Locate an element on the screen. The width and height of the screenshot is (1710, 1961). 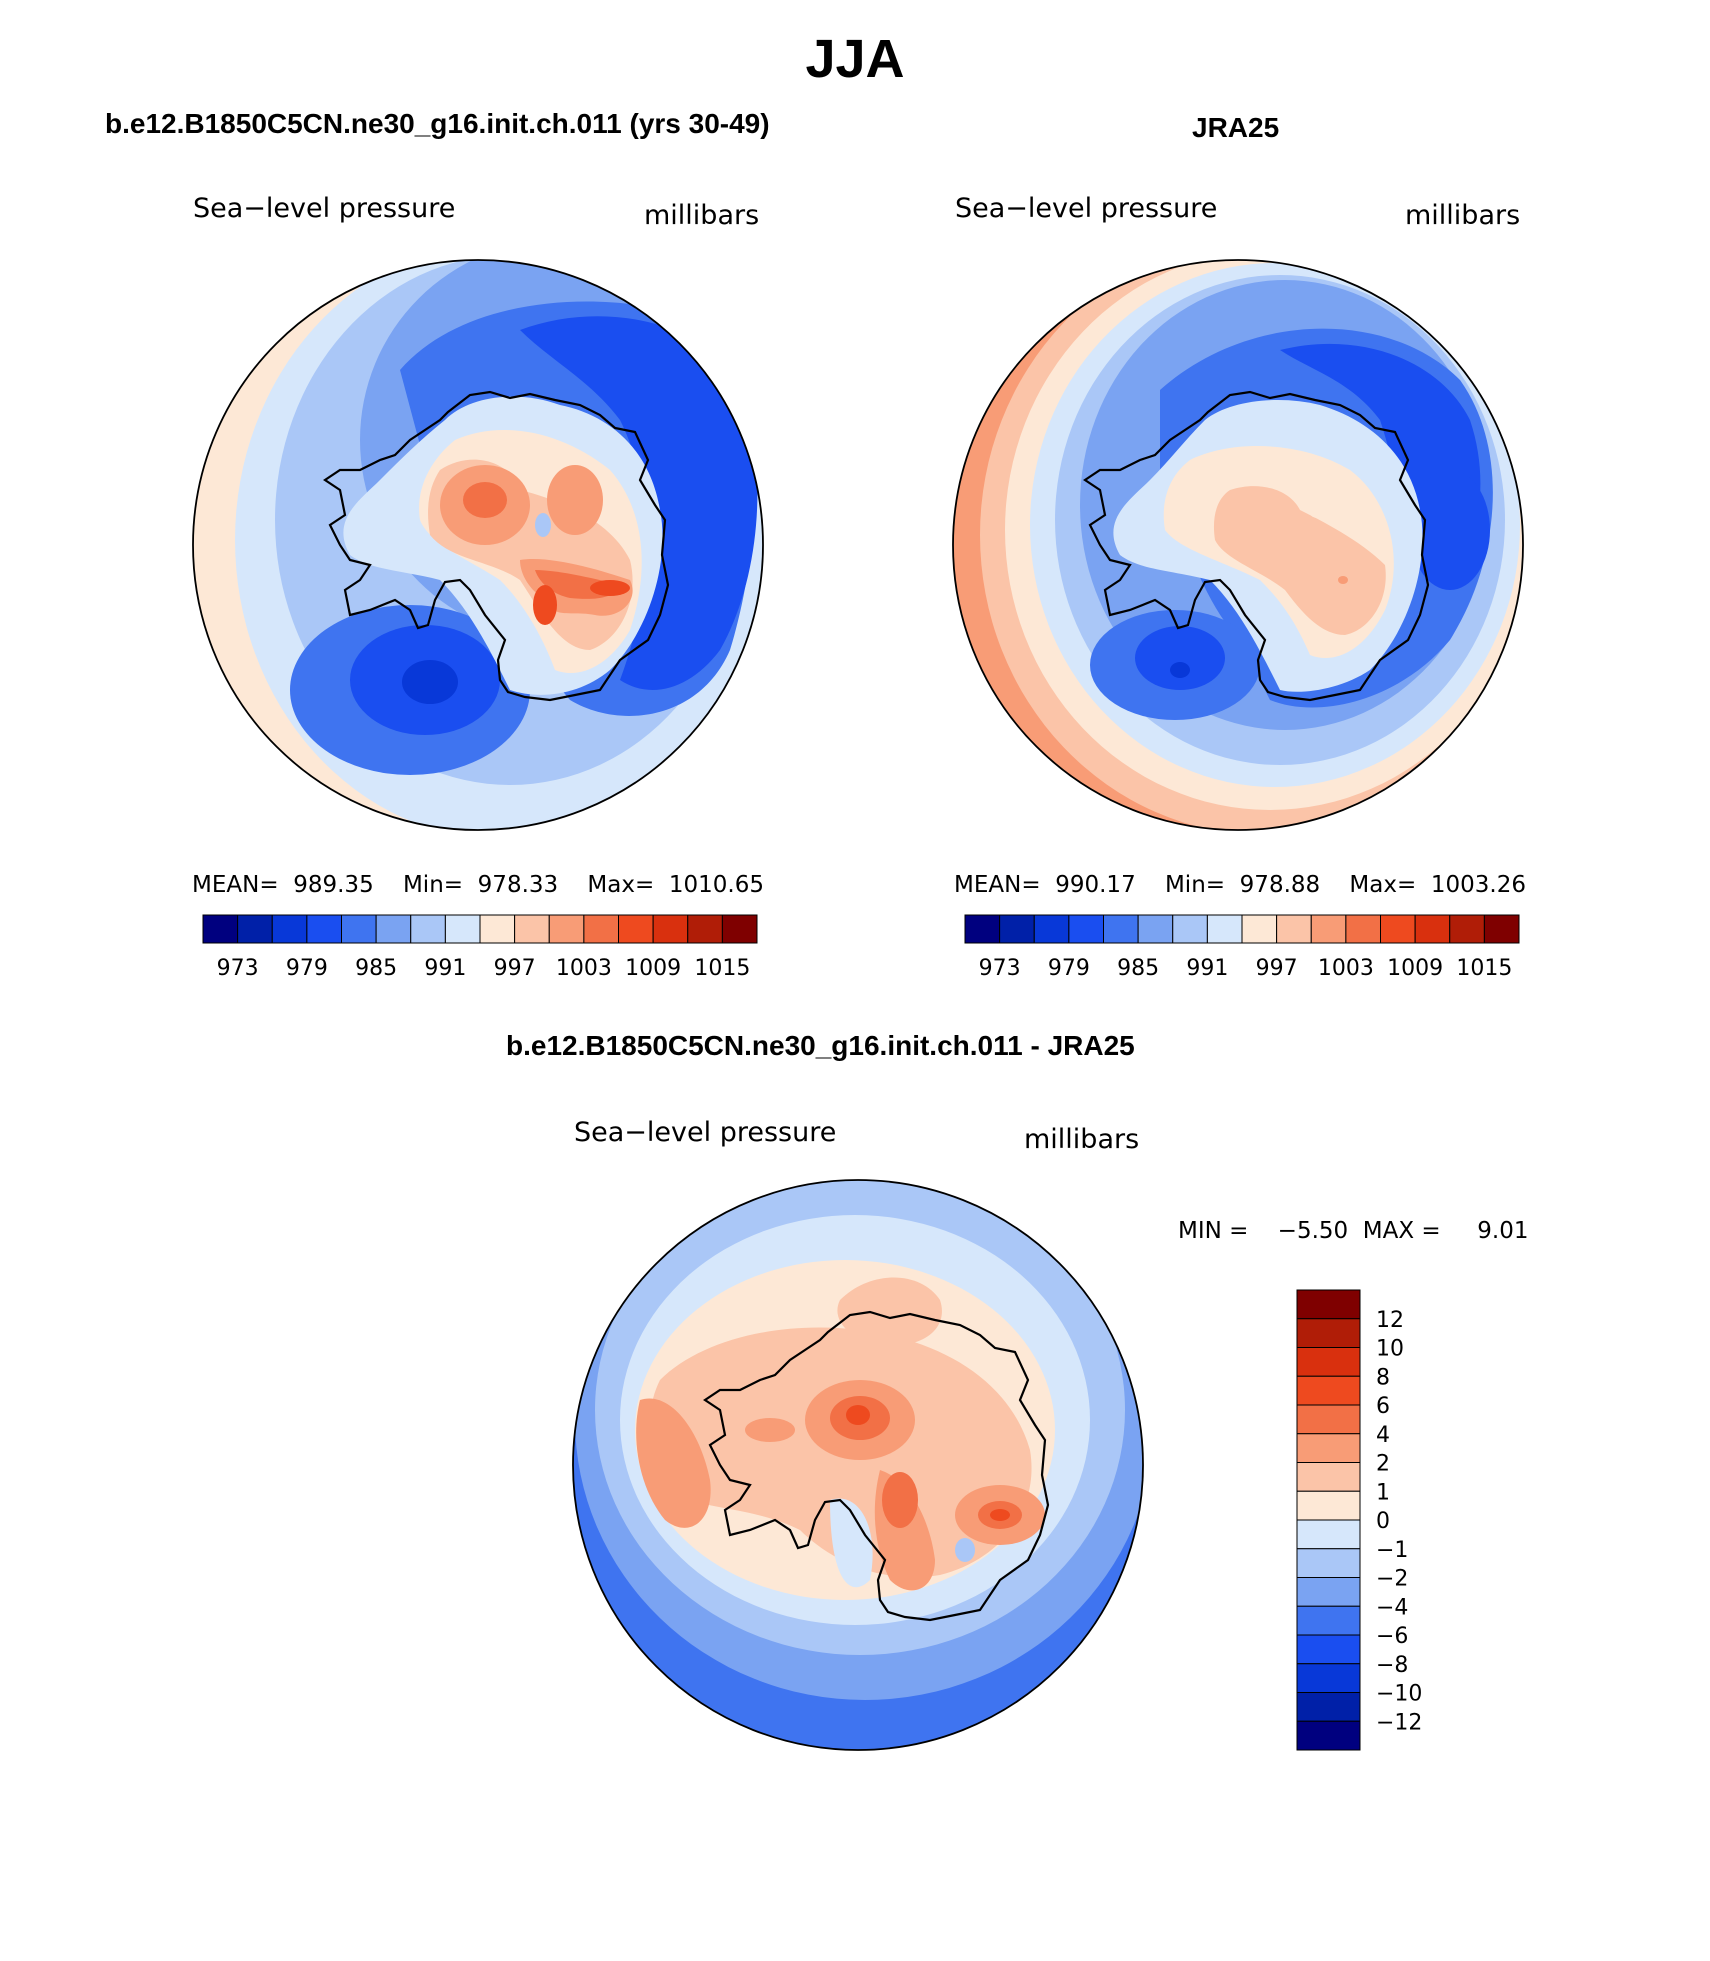
min-value: 978.33 is located at coordinates (518, 885).